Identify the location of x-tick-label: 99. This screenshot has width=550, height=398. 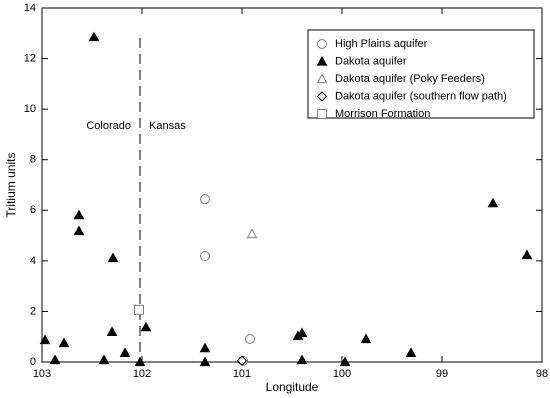
(442, 374).